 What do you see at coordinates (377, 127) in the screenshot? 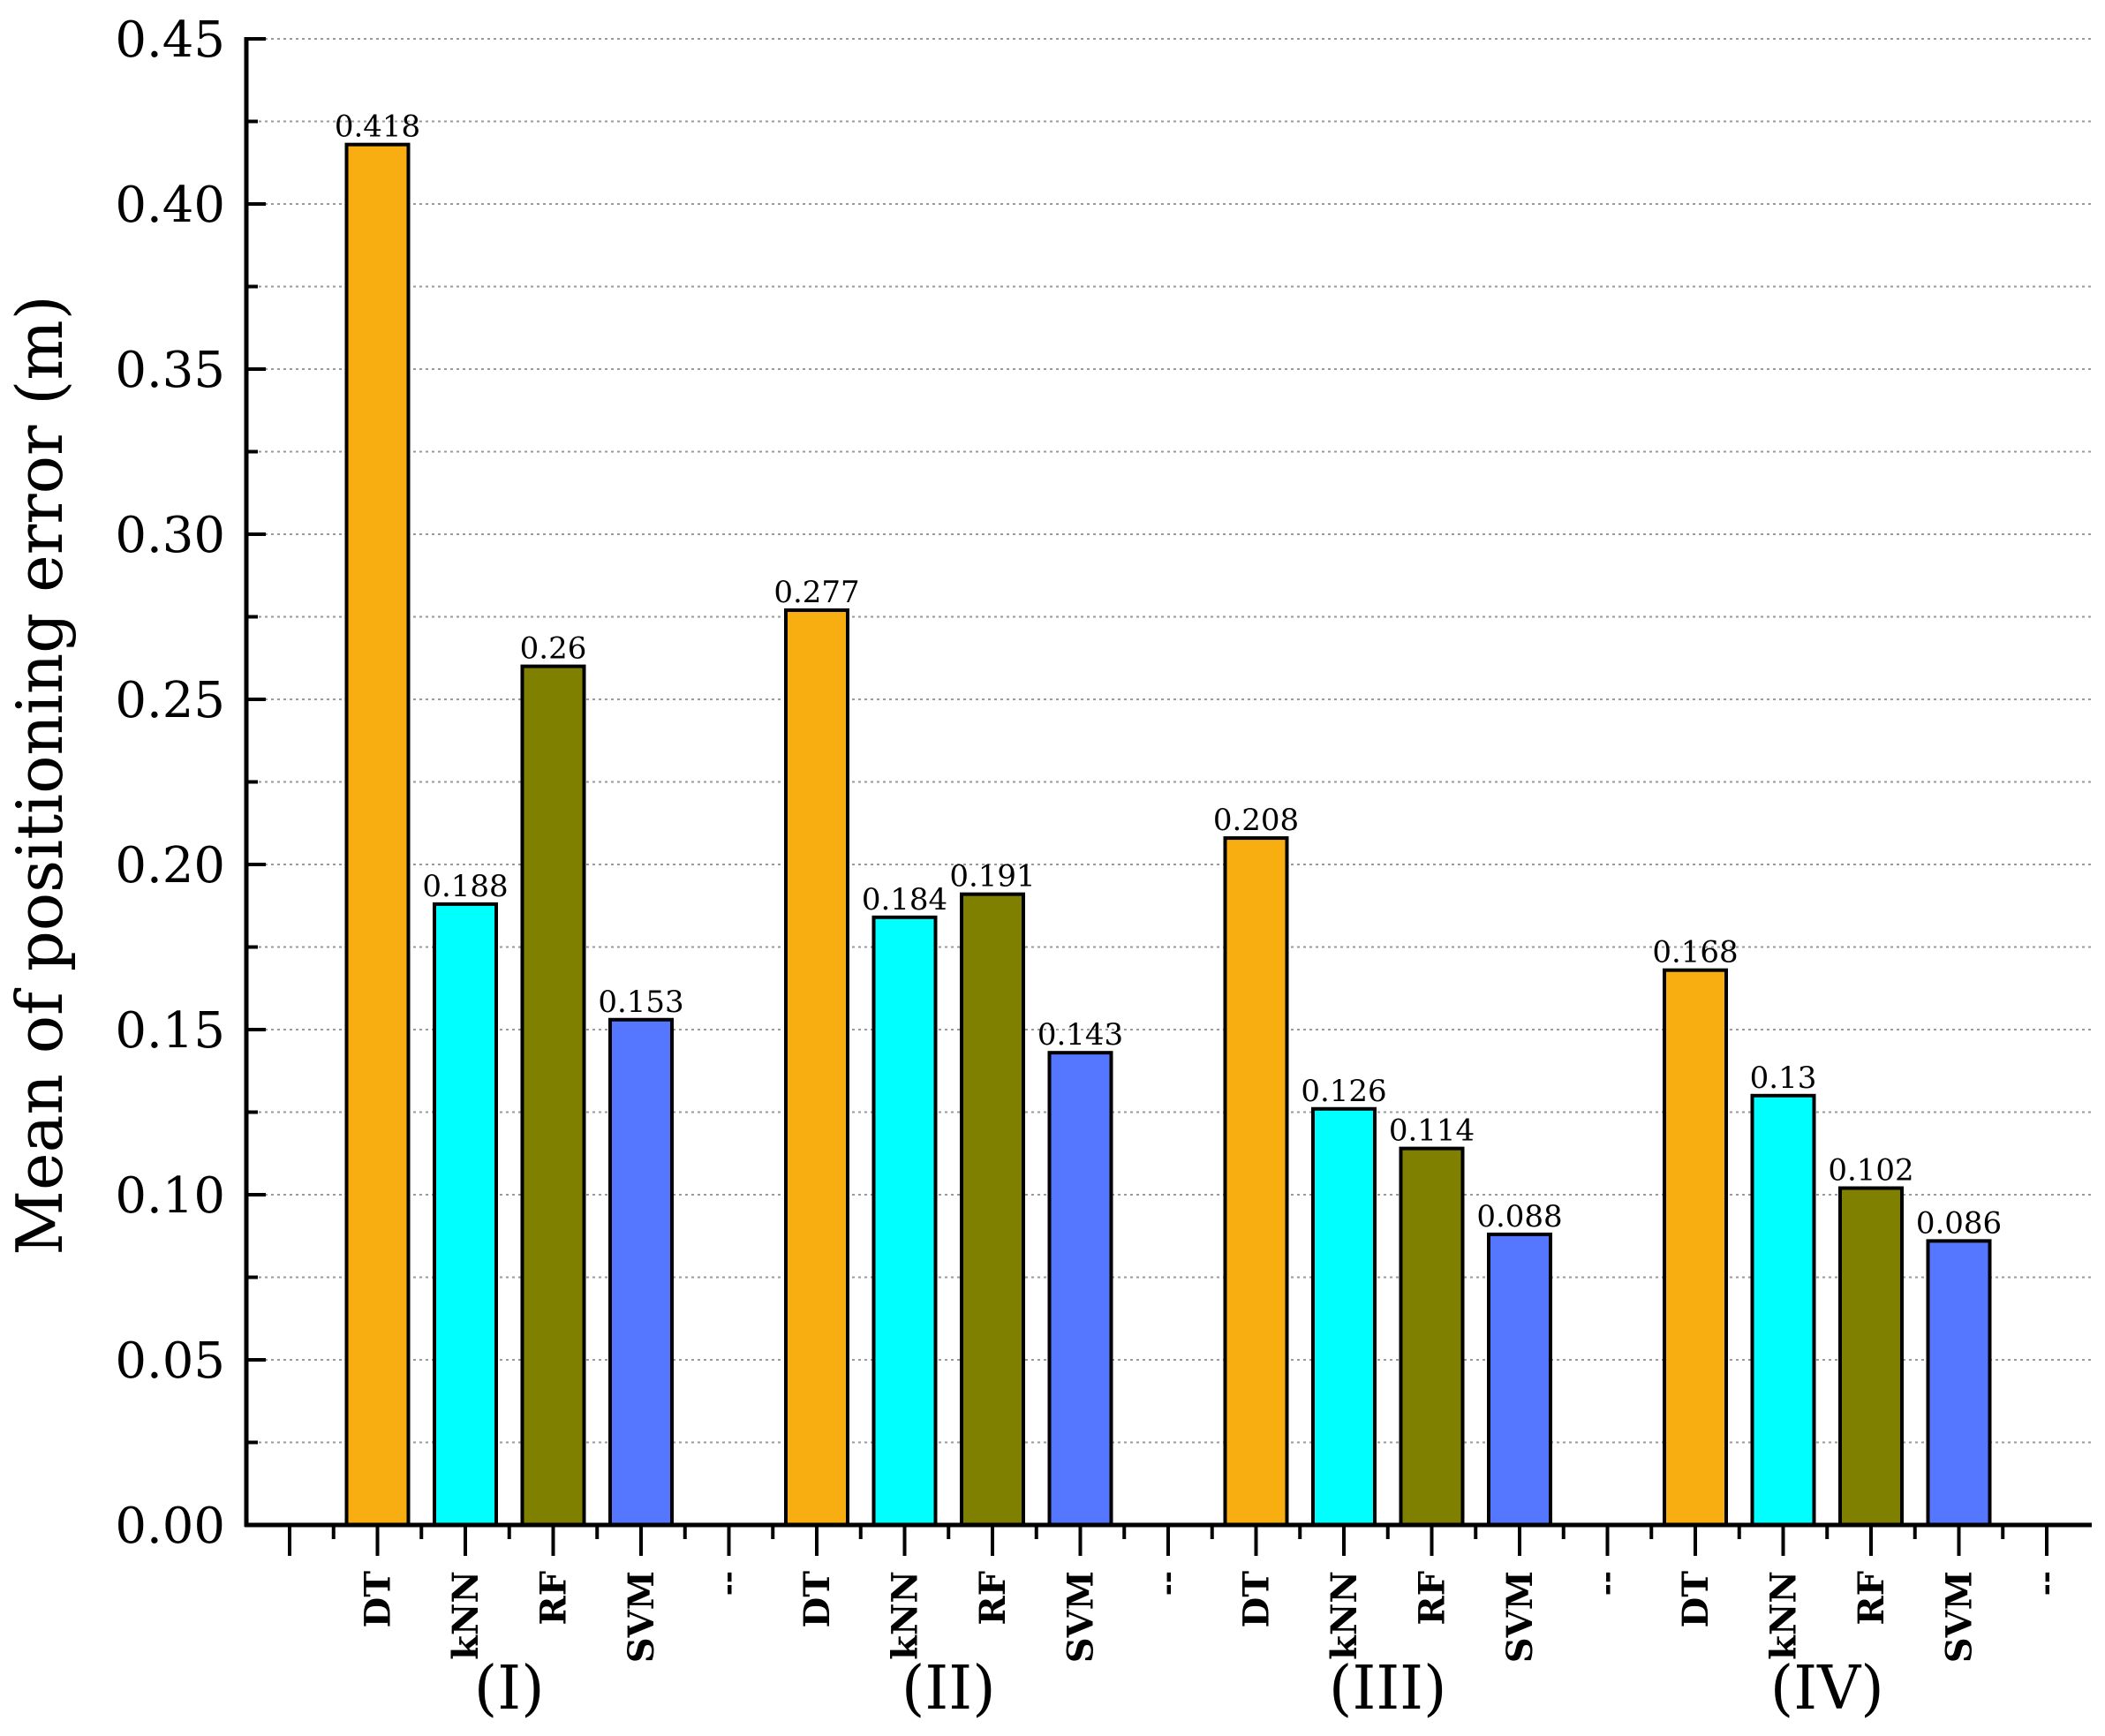
I see `value-label: 0.418` at bounding box center [377, 127].